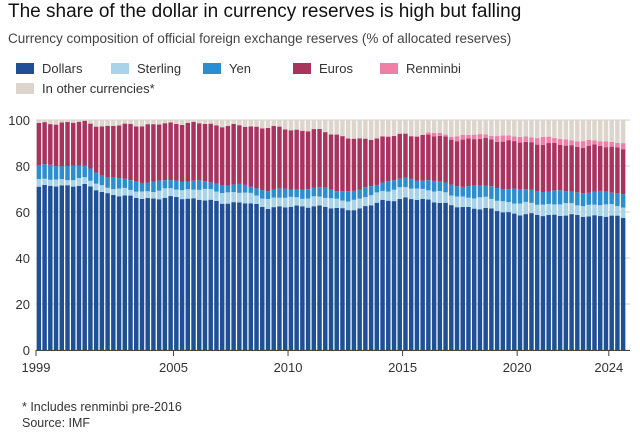  What do you see at coordinates (302, 68) in the screenshot?
I see `legend-swatch-euros` at bounding box center [302, 68].